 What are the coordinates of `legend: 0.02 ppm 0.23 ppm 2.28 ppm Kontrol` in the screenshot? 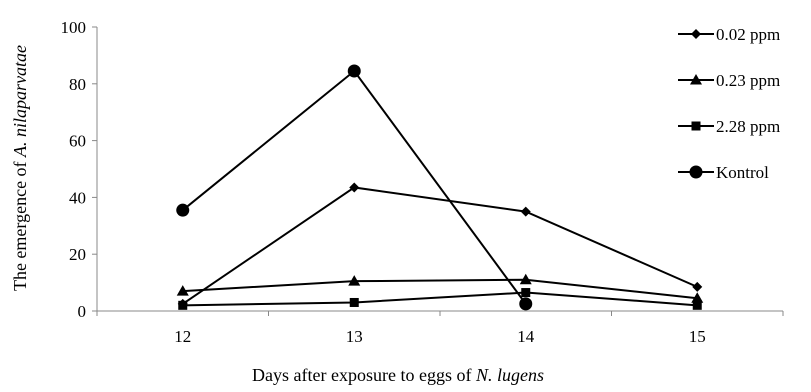 It's located at (729, 103).